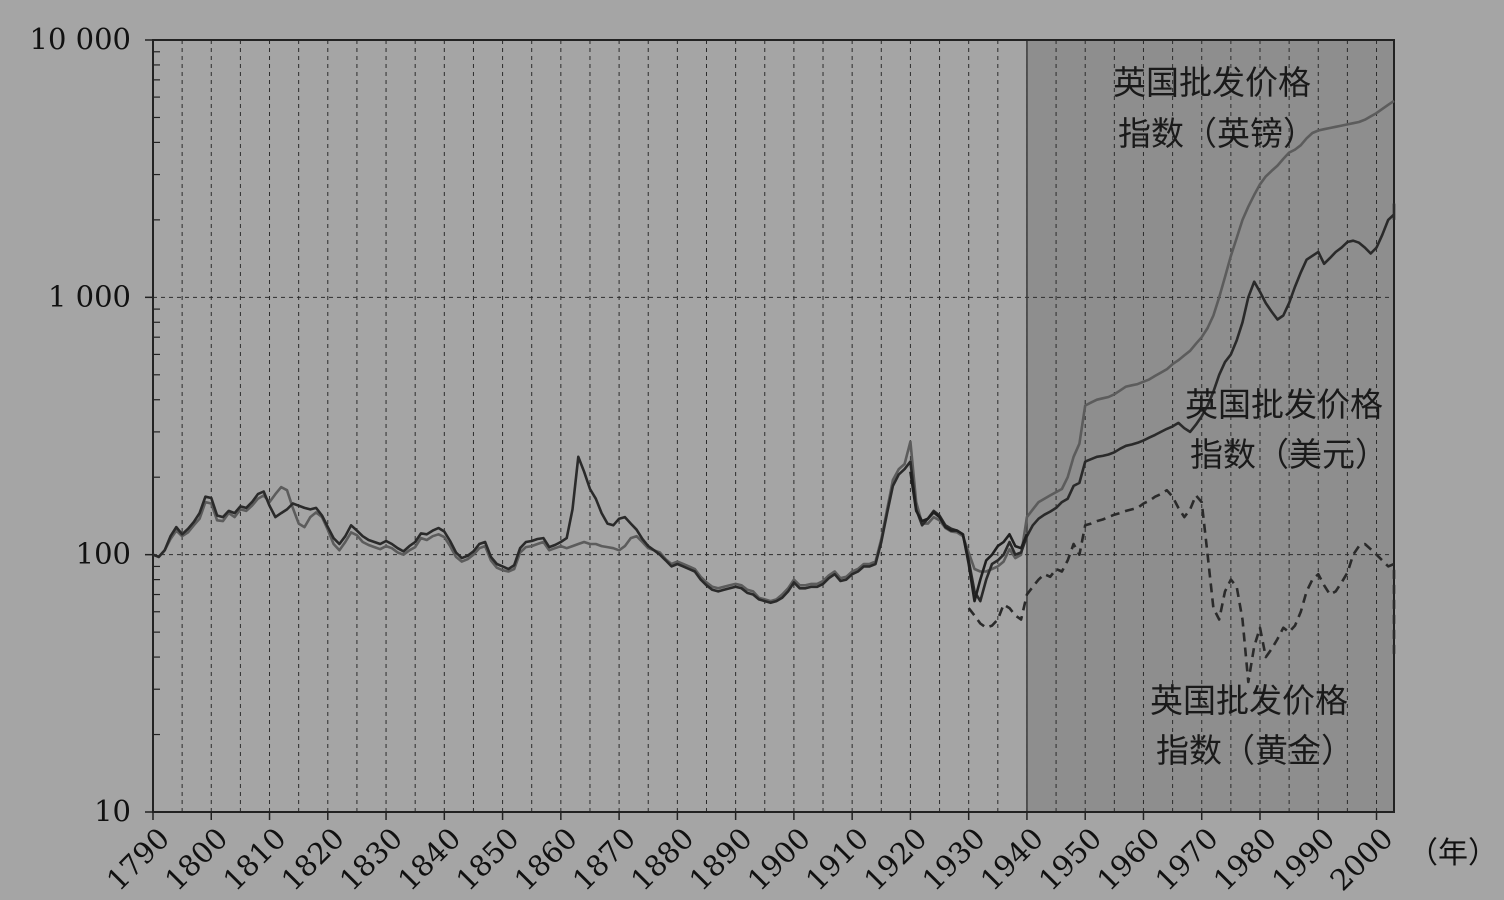  I want to click on series-line-dark_overlay, so click(969, 537).